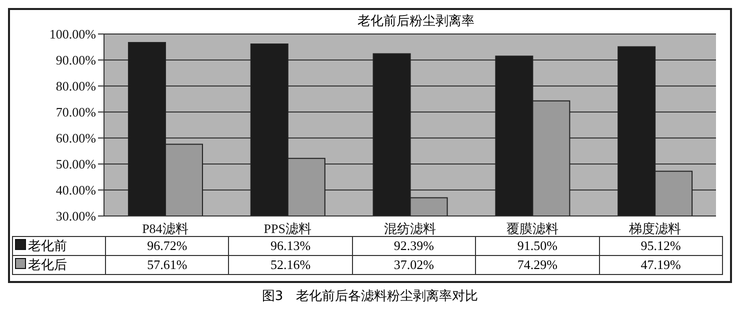  I want to click on data-label: 57.61%, so click(167, 265).